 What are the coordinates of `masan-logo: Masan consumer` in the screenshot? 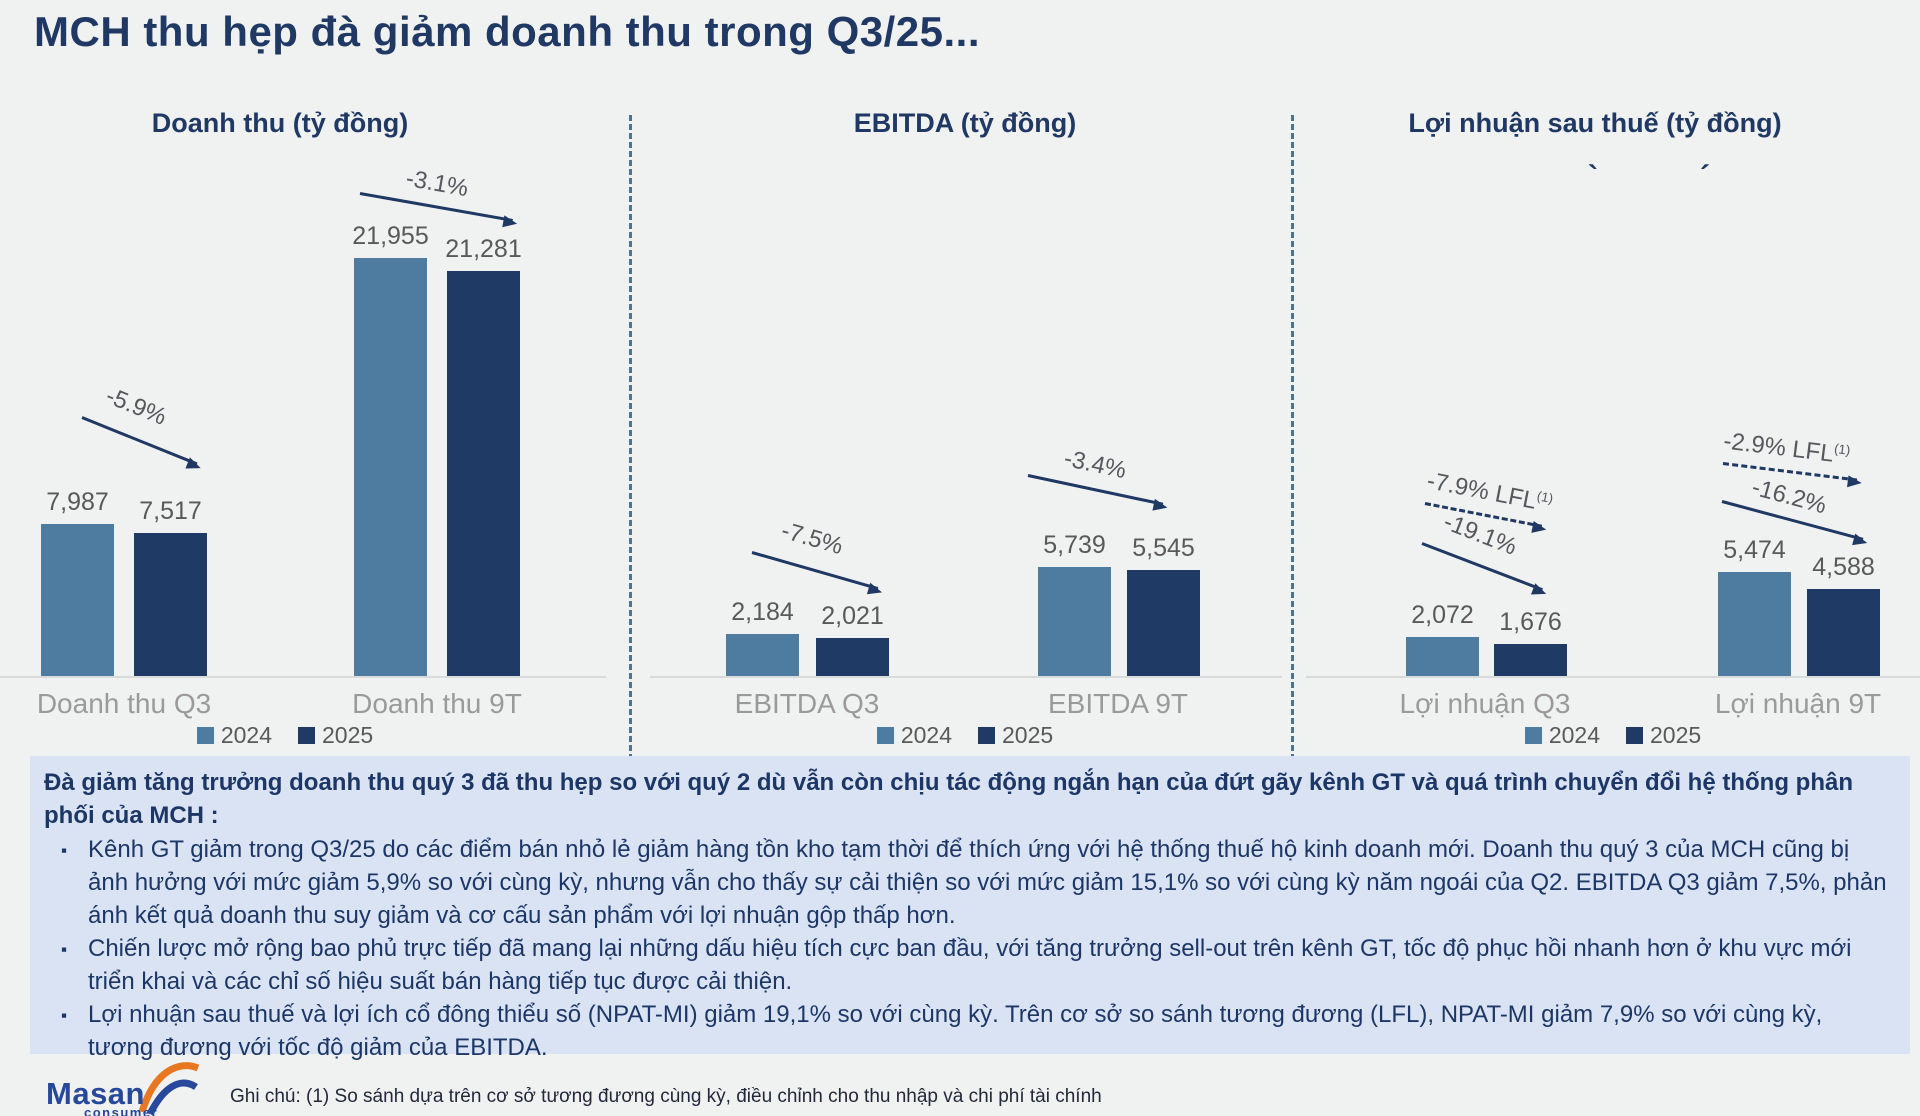 It's located at (123, 1087).